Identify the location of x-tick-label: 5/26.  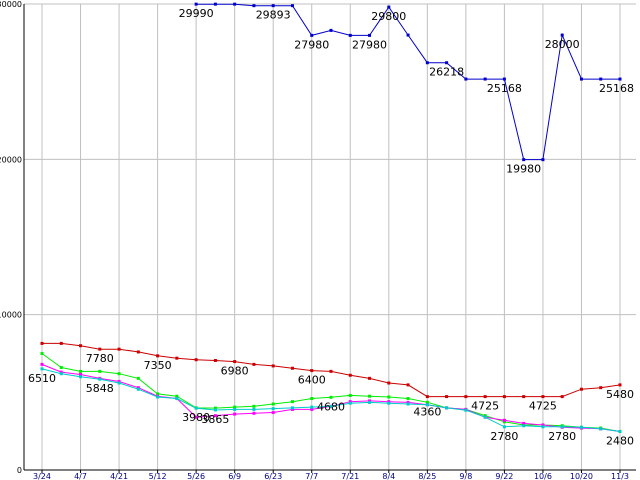
(196, 476).